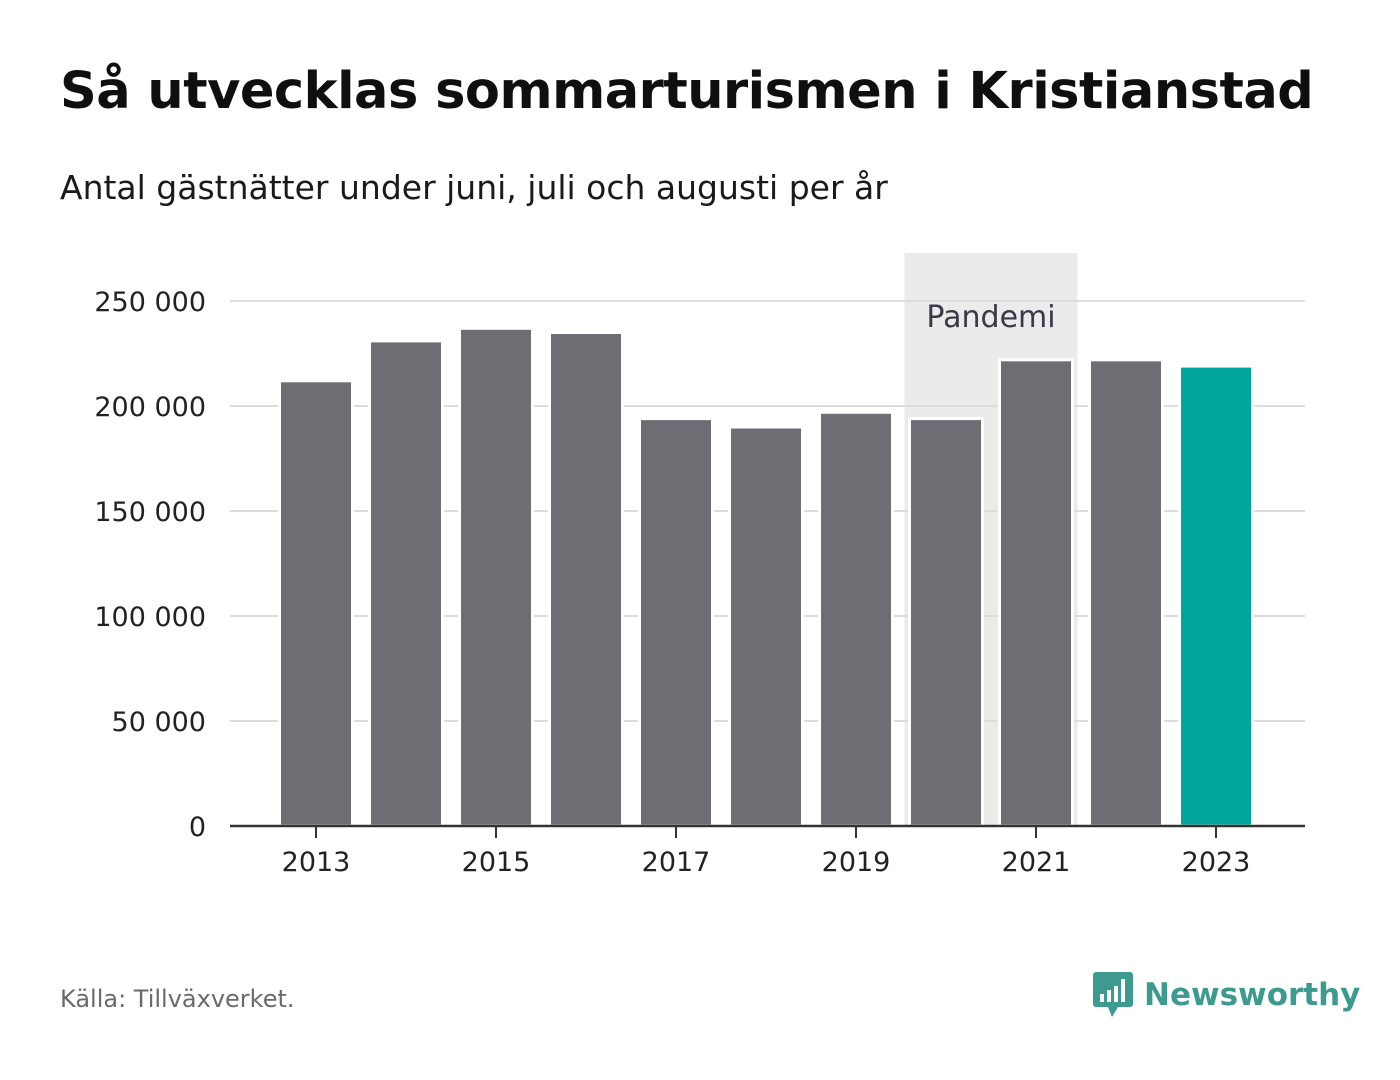 The width and height of the screenshot is (1400, 1080). What do you see at coordinates (1252, 995) in the screenshot?
I see `brand-name: Newsworthy` at bounding box center [1252, 995].